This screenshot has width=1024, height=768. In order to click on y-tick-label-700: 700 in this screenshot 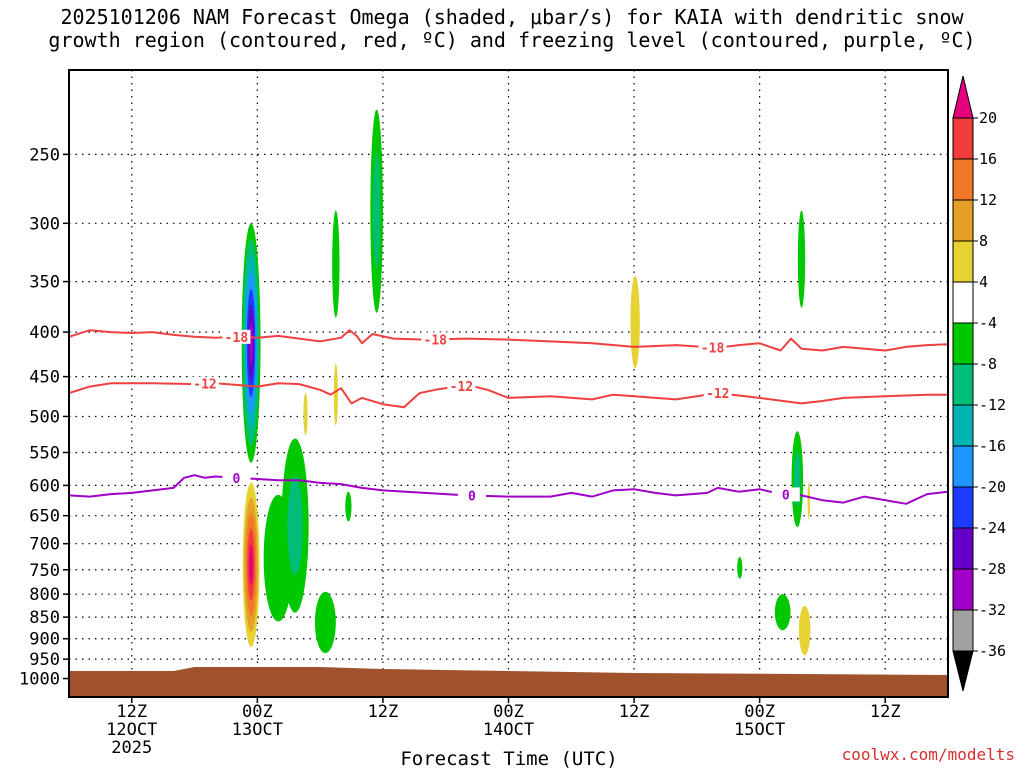, I will do `click(44, 545)`.